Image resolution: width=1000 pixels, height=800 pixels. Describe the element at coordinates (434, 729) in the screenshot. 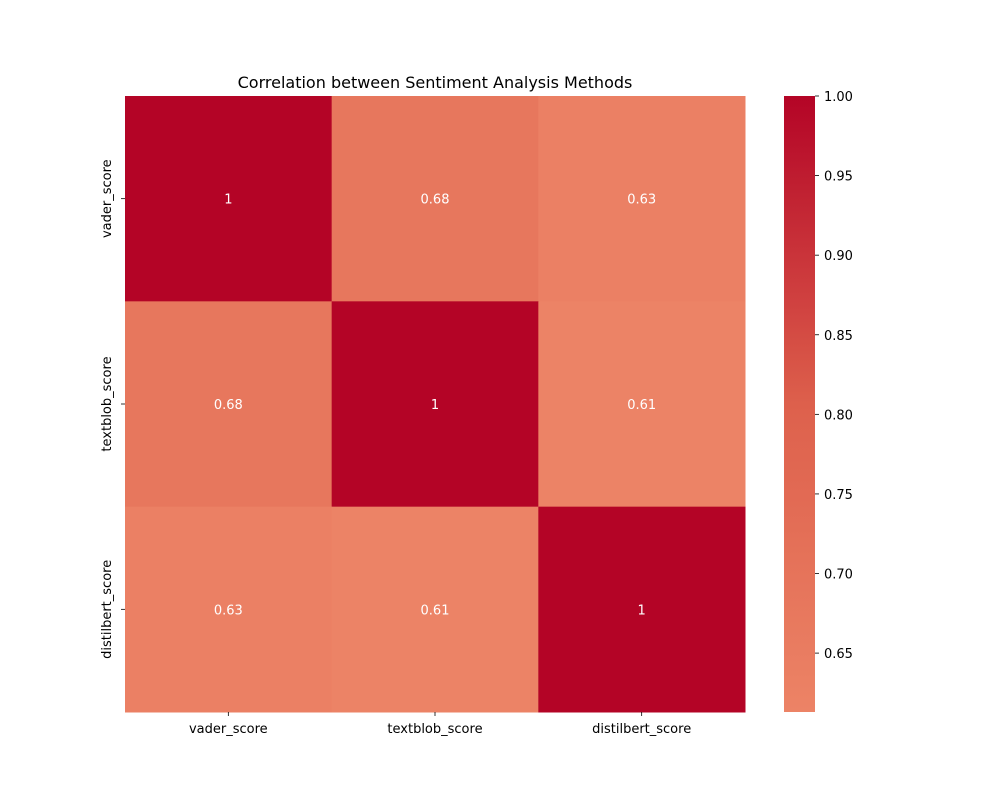

I see `x-tick-label: textblob_score` at that location.